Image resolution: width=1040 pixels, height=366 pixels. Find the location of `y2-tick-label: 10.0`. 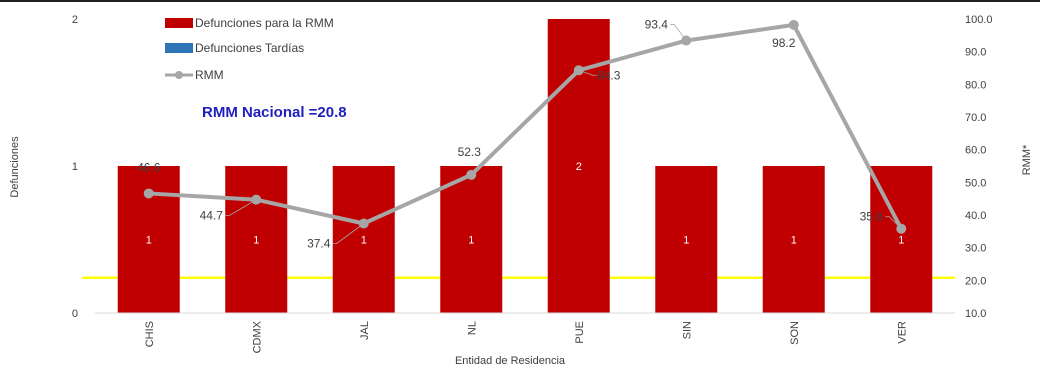

y2-tick-label: 10.0 is located at coordinates (975, 314).